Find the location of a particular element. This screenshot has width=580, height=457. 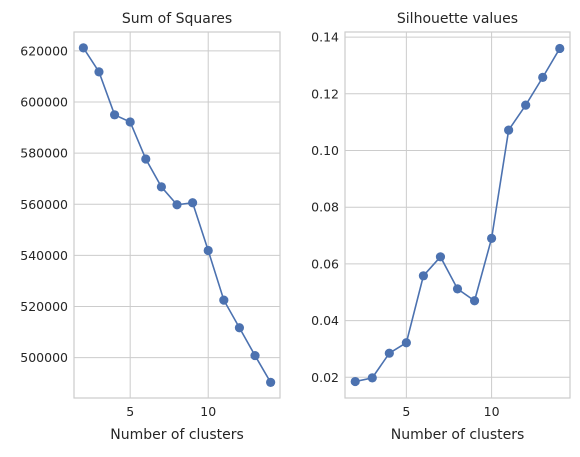

chart-title-silhouette: Silhouette values is located at coordinates (457, 19).